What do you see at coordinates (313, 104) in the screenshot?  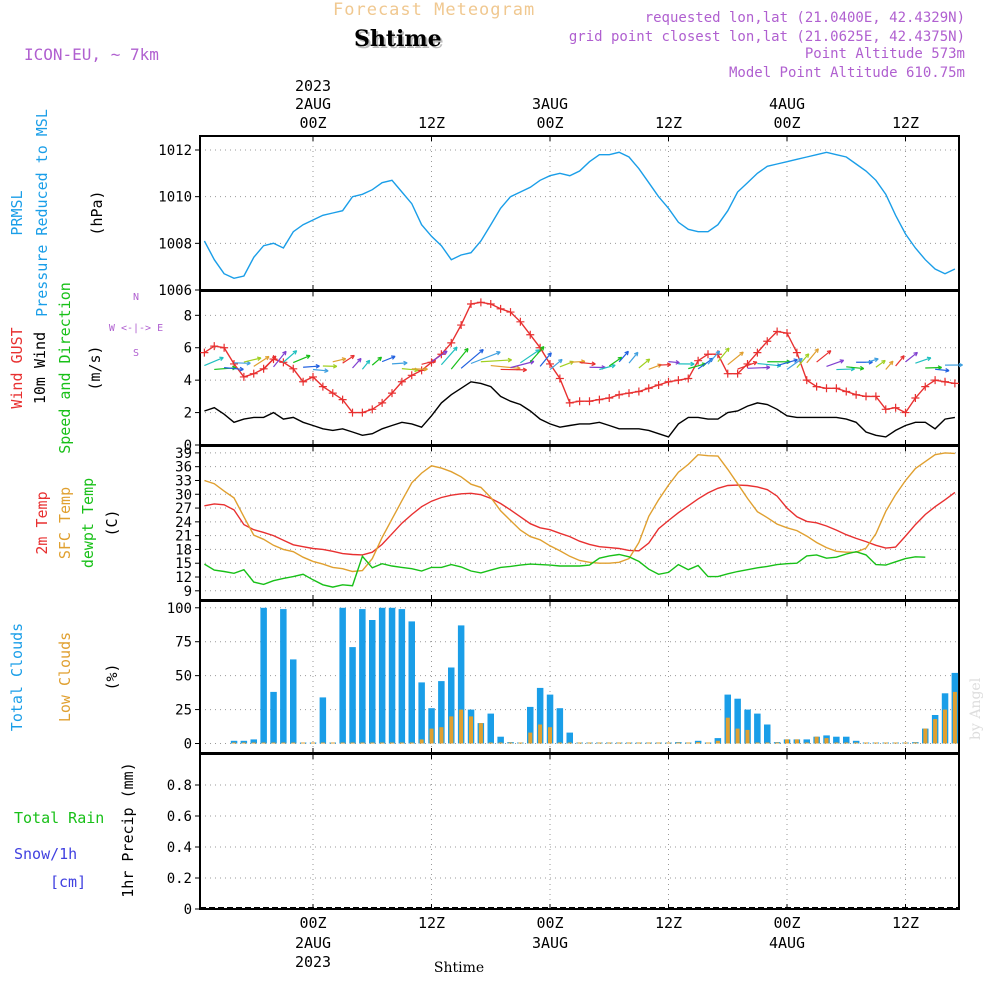 I see `top-date-label: 2AUG` at bounding box center [313, 104].